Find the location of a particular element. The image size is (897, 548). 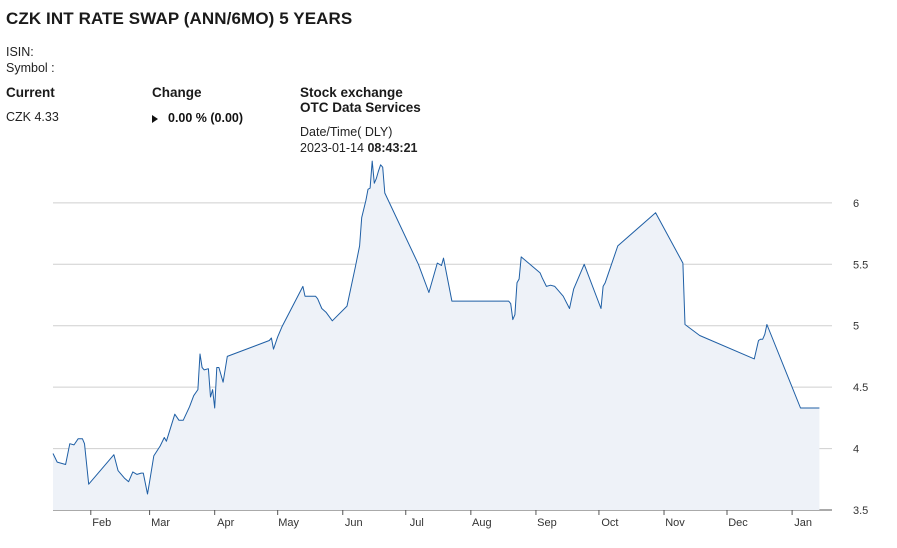

change-value-row: 0.00 % (0.00) is located at coordinates (197, 118).